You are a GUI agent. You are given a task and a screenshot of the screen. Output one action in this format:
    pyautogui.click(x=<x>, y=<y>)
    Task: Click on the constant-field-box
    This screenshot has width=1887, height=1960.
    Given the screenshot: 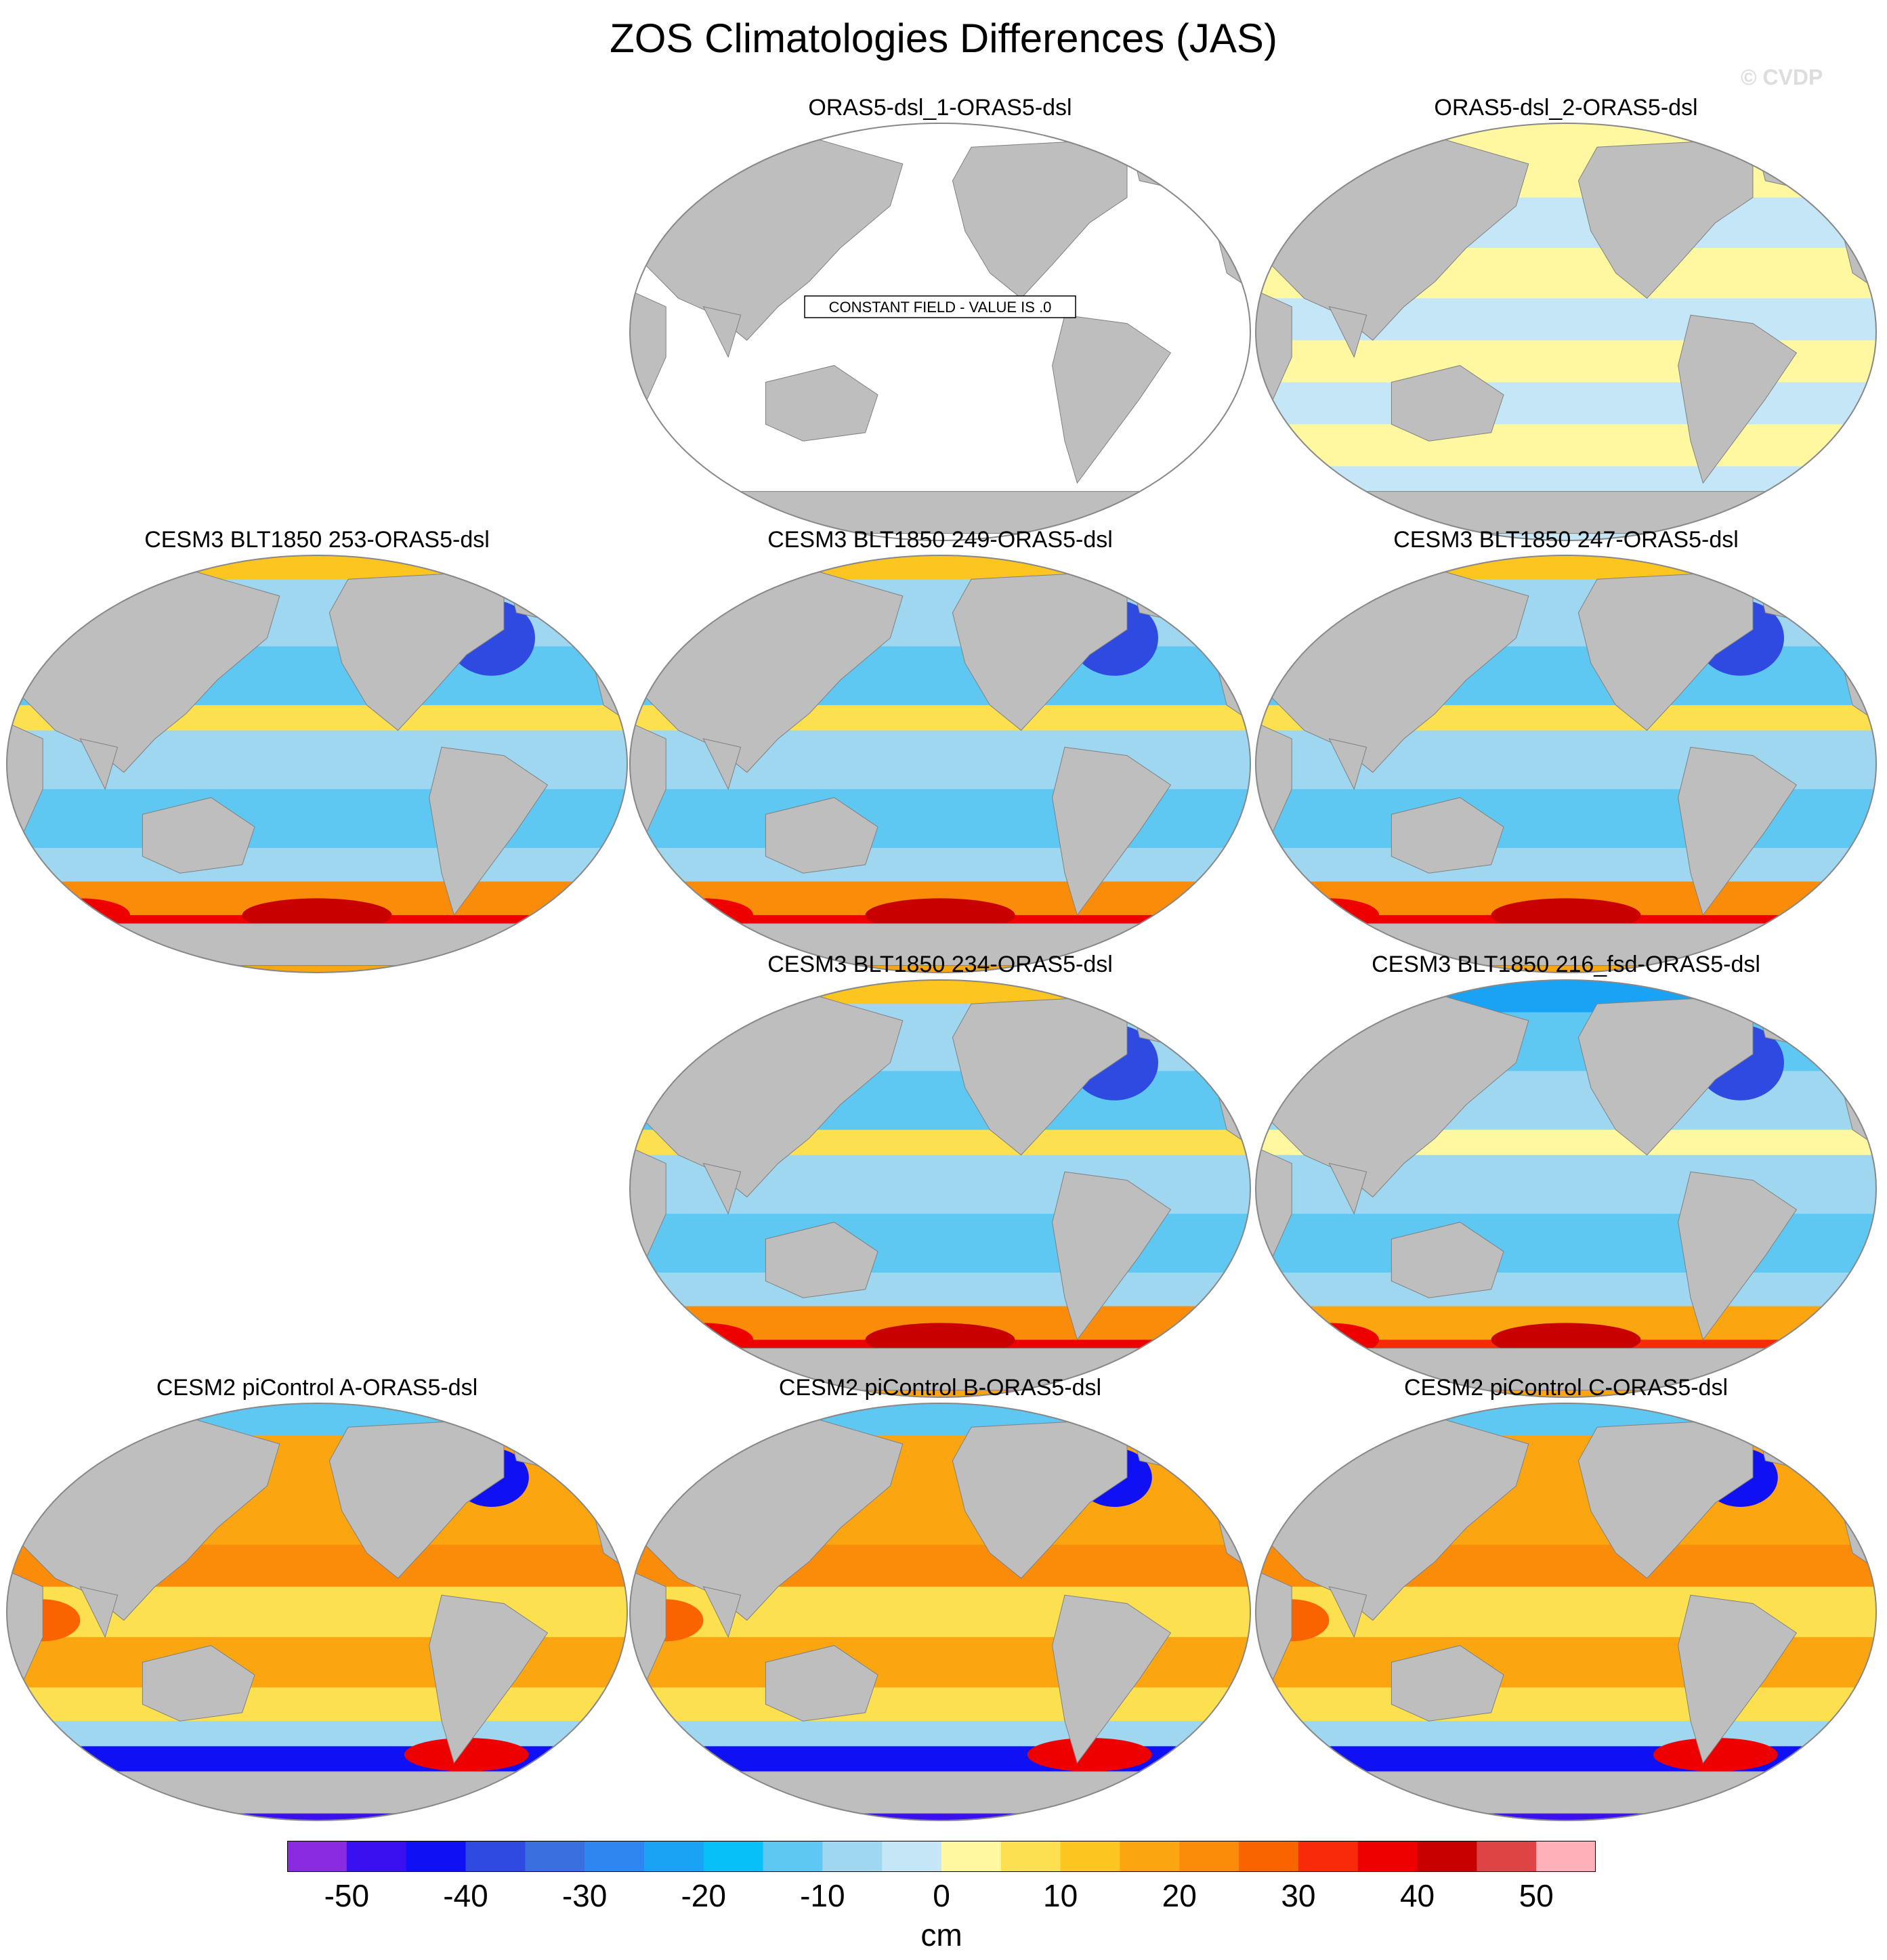 What is the action you would take?
    pyautogui.click(x=940, y=306)
    